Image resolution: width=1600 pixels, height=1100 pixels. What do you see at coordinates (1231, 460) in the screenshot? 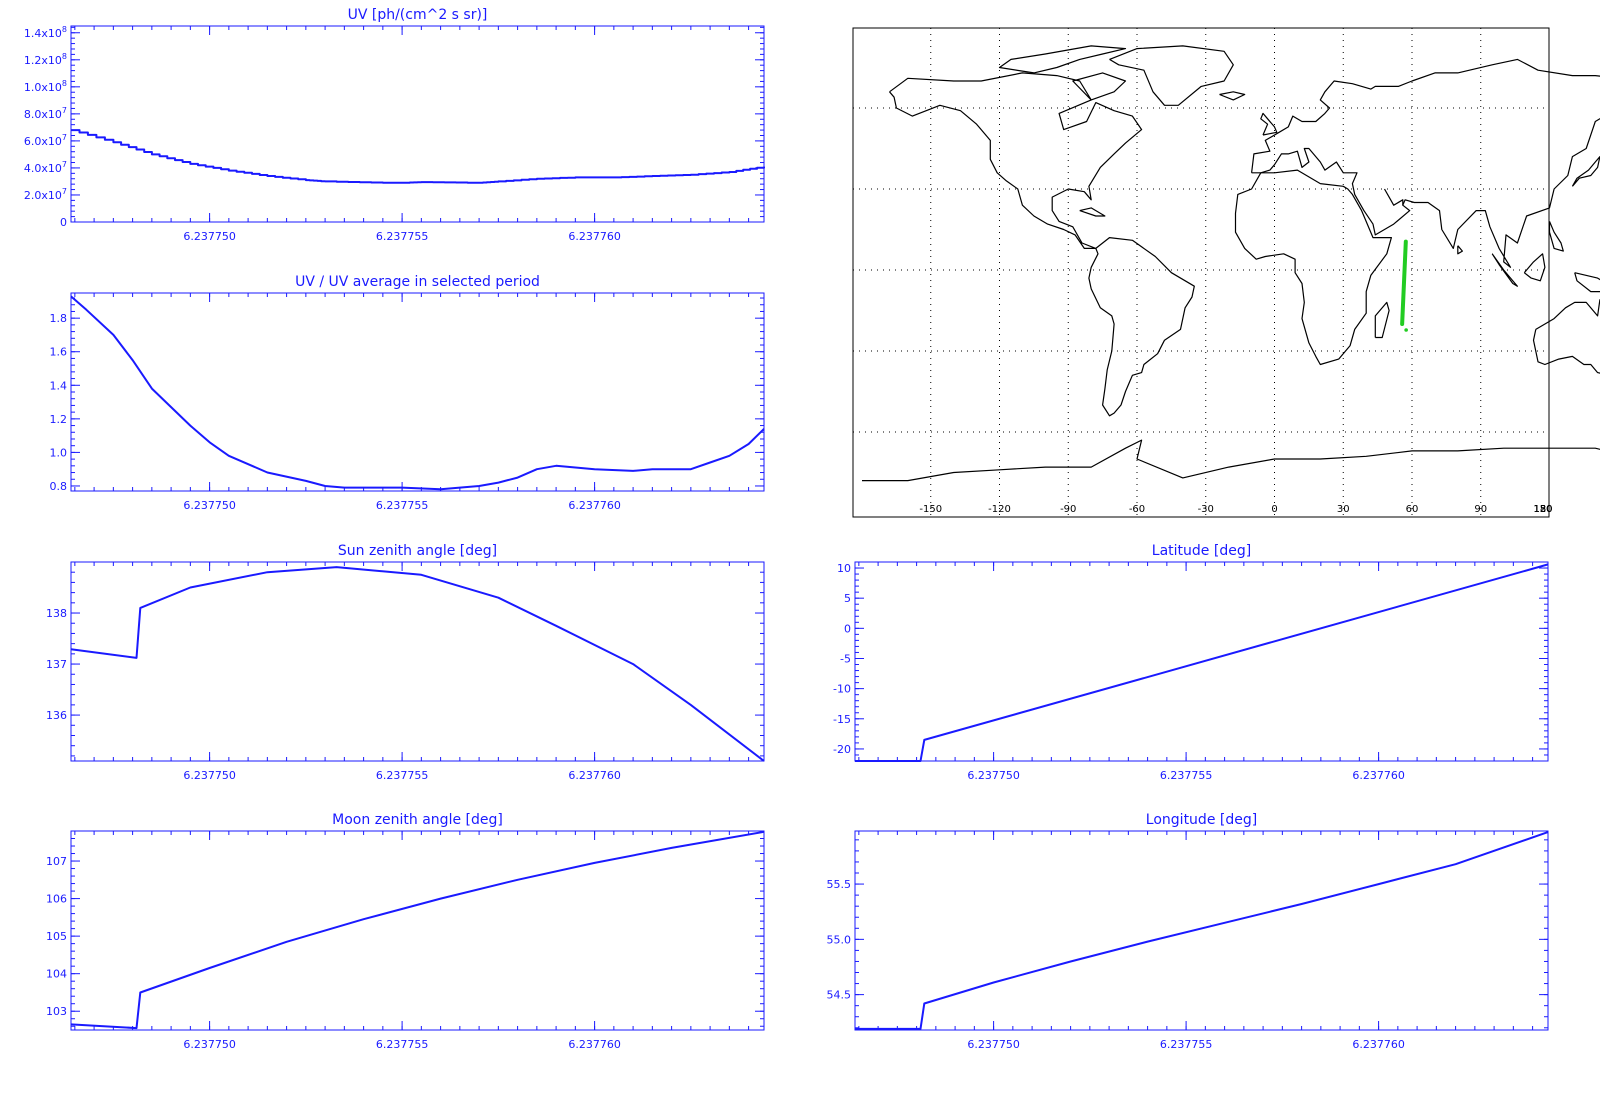
I see `coastline-antarctica` at bounding box center [1231, 460].